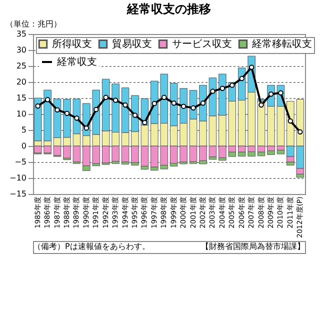  I want to click on y-tick-label: 30, so click(21, 50).